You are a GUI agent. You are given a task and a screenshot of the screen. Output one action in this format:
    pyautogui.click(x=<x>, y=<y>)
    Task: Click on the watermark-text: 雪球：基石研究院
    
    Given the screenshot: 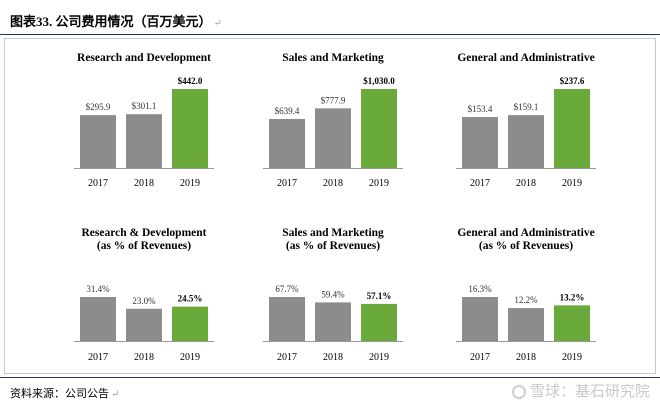 What is the action you would take?
    pyautogui.click(x=589, y=391)
    